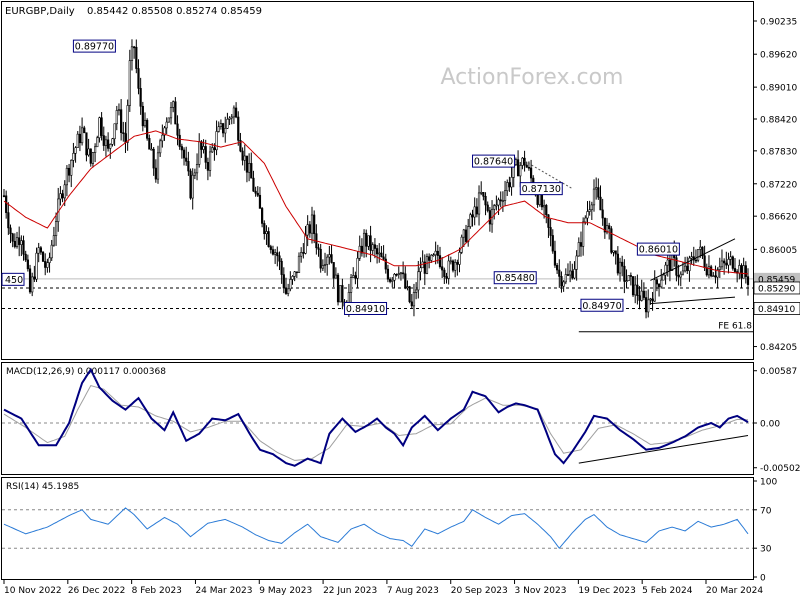 This screenshot has width=800, height=600. What do you see at coordinates (174, 11) in the screenshot?
I see `ohlc-values: 0.85442 0.85508 0.85274 0.85459` at bounding box center [174, 11].